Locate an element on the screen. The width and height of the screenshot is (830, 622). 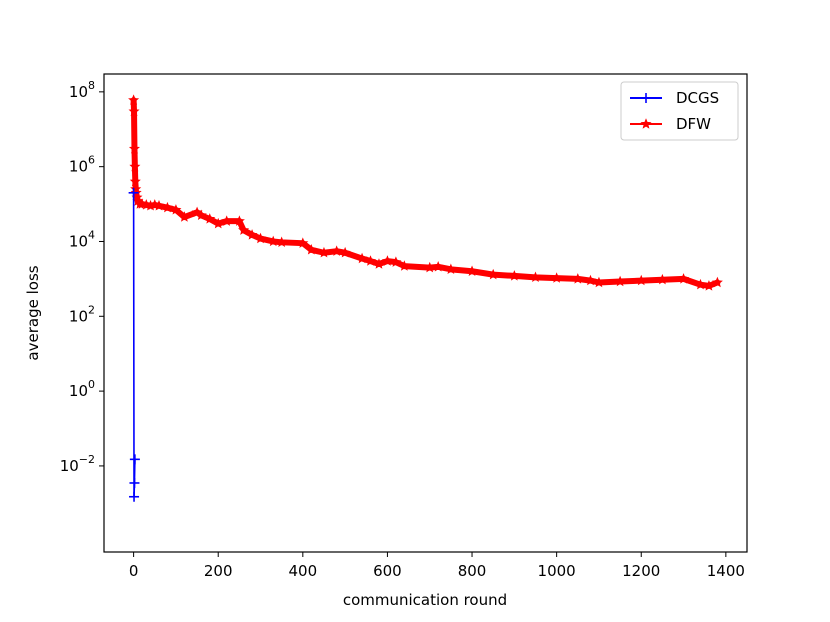
y-tick-label: 10⁸ is located at coordinates (82, 90).